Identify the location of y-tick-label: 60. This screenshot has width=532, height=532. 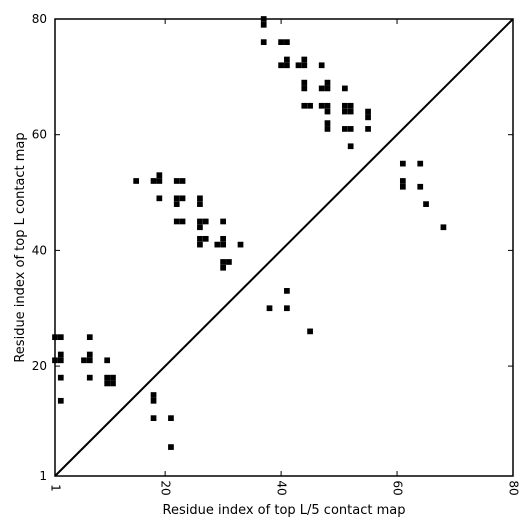
(39, 135).